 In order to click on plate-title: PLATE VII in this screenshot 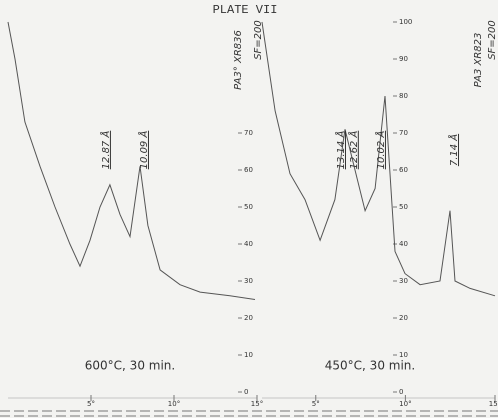, I will do `click(245, 10)`.